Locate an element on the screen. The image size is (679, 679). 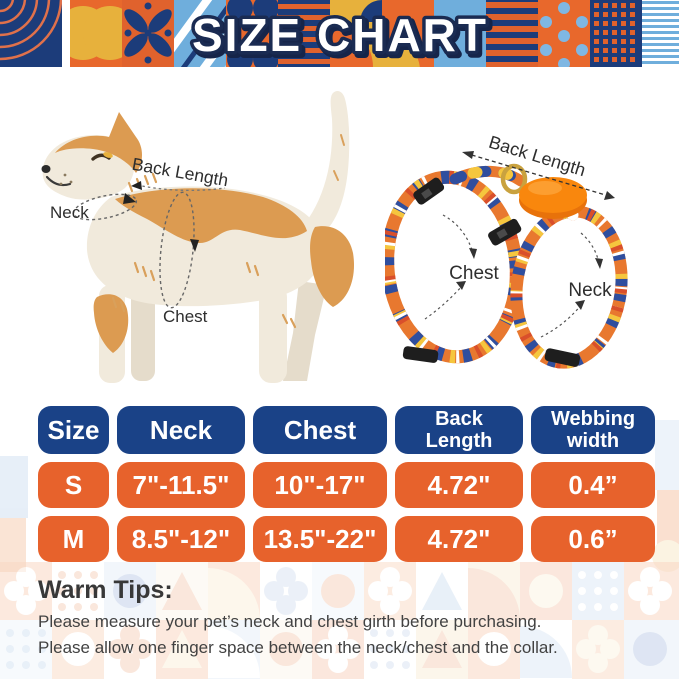
cat-neck-label: Neck is located at coordinates (69, 212).